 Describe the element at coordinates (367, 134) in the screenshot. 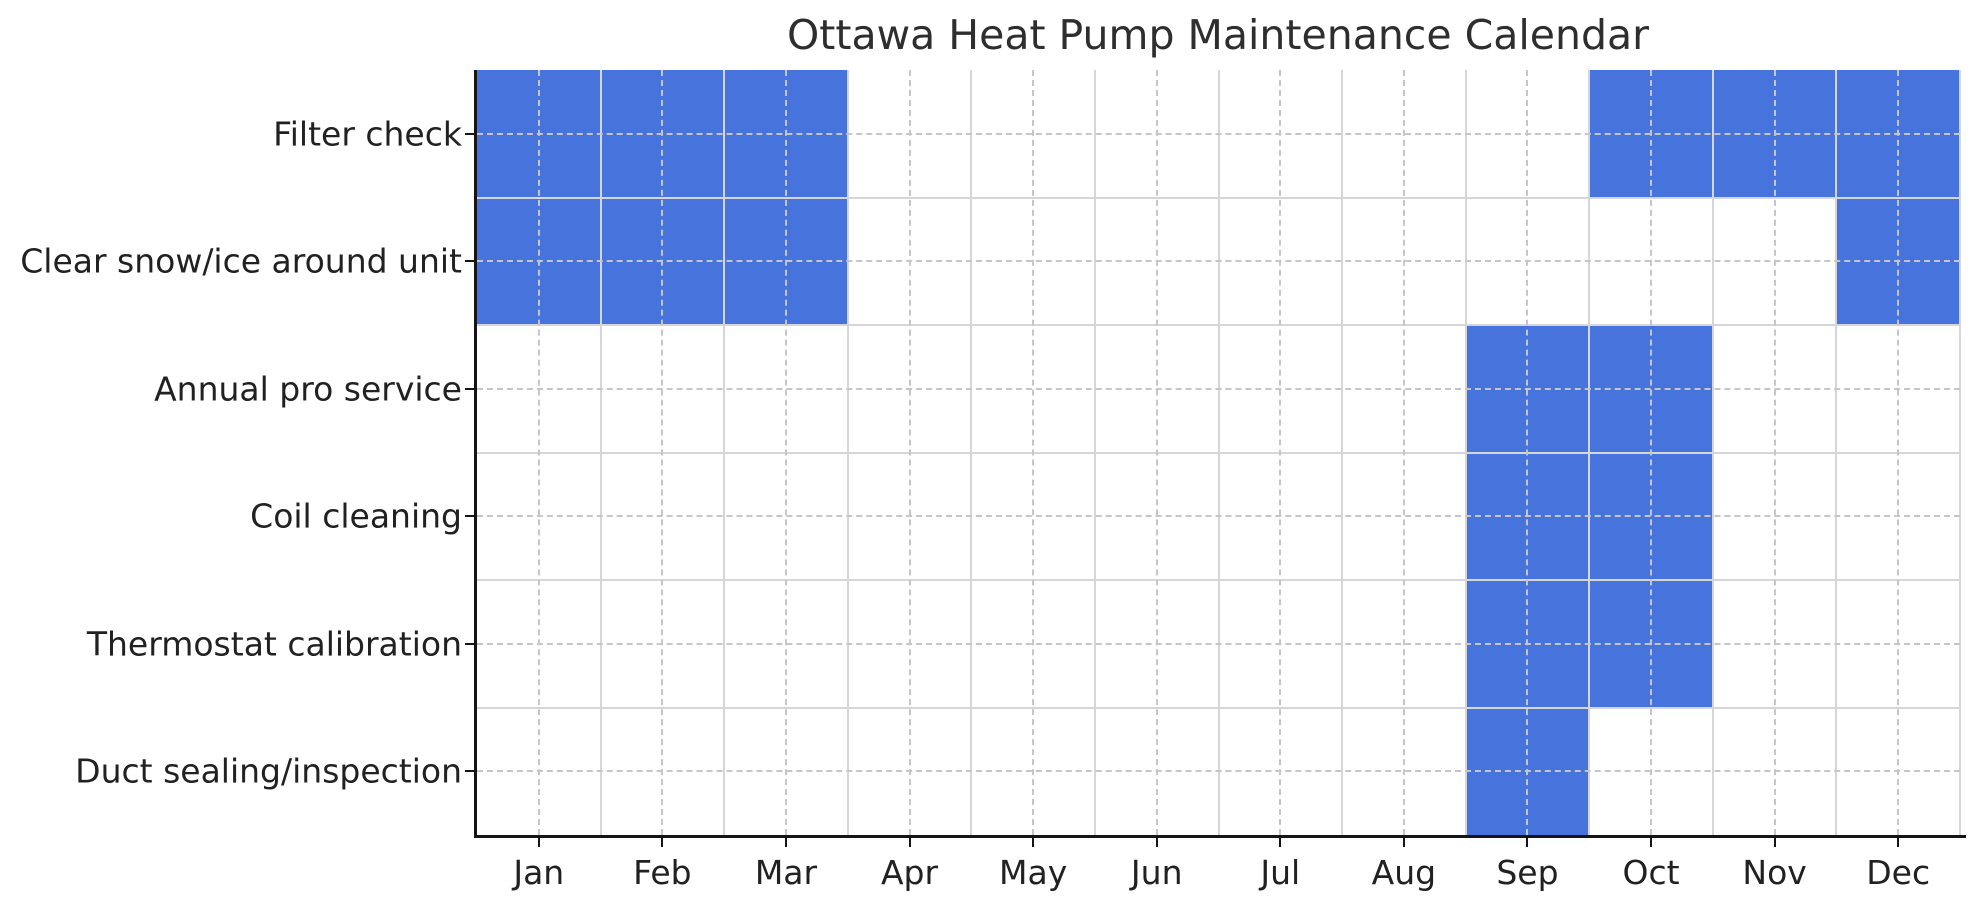

I see `y-tick-label-filter-check: Filter check` at that location.